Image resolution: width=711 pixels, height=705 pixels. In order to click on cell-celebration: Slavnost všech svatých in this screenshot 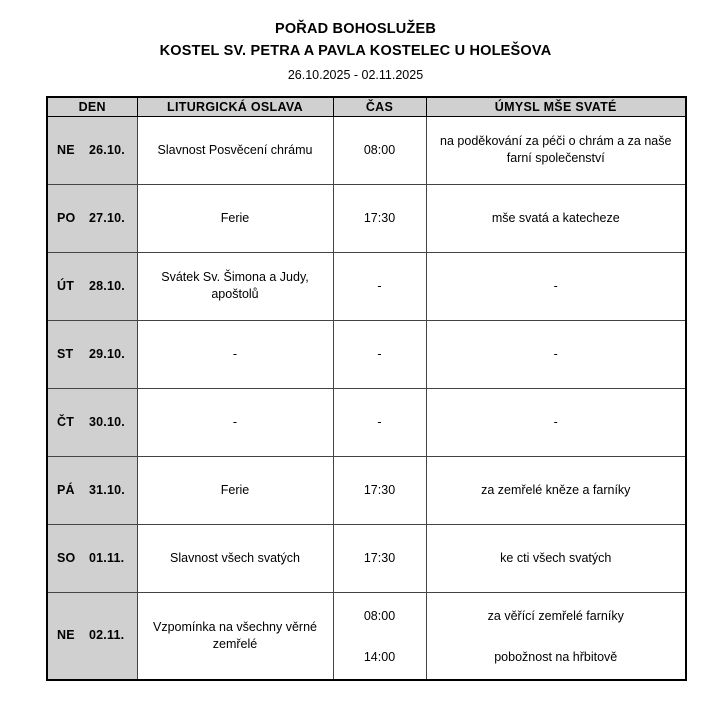, I will do `click(235, 558)`.